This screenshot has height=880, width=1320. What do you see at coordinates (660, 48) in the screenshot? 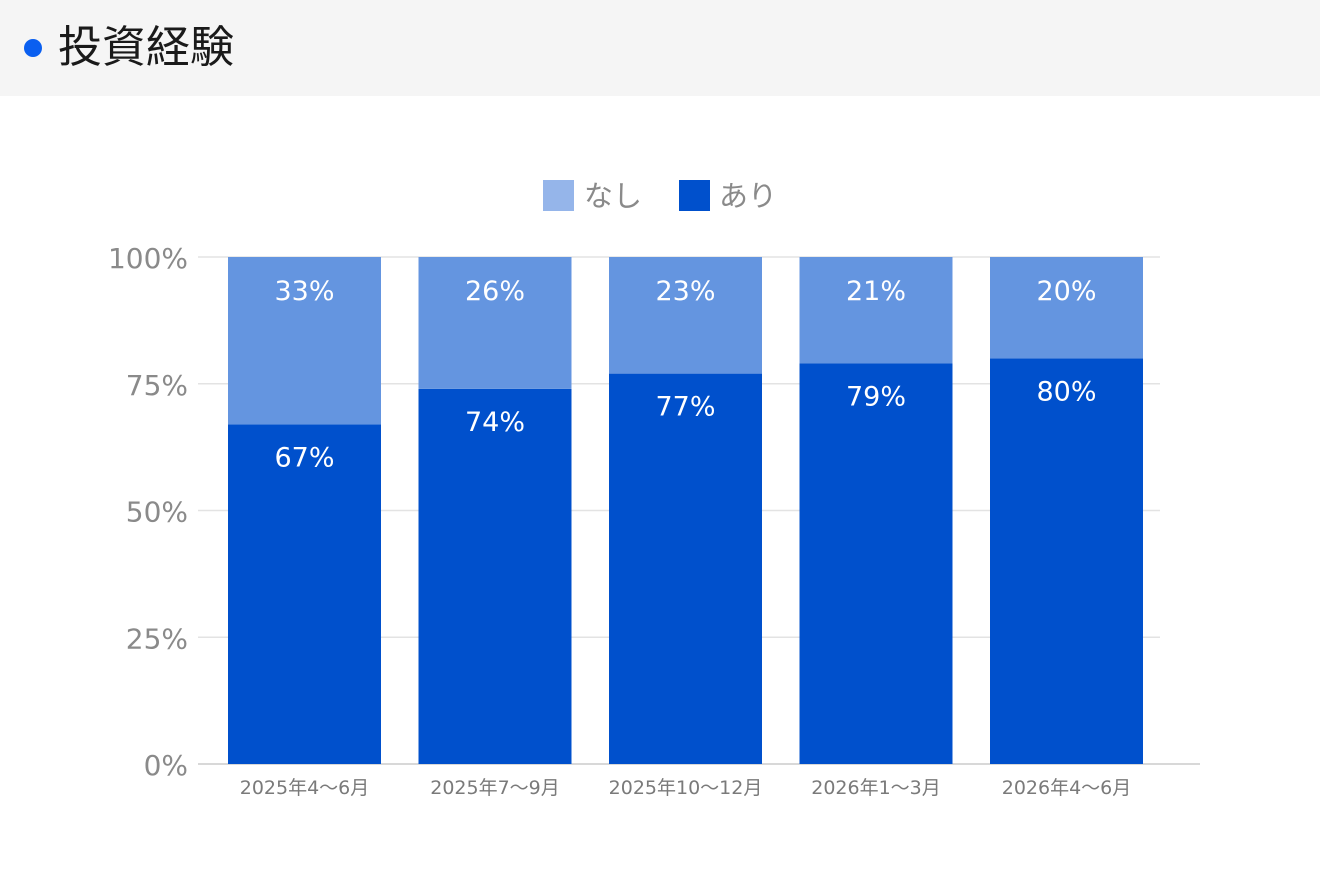
I see `header-bar: 投資経験` at bounding box center [660, 48].